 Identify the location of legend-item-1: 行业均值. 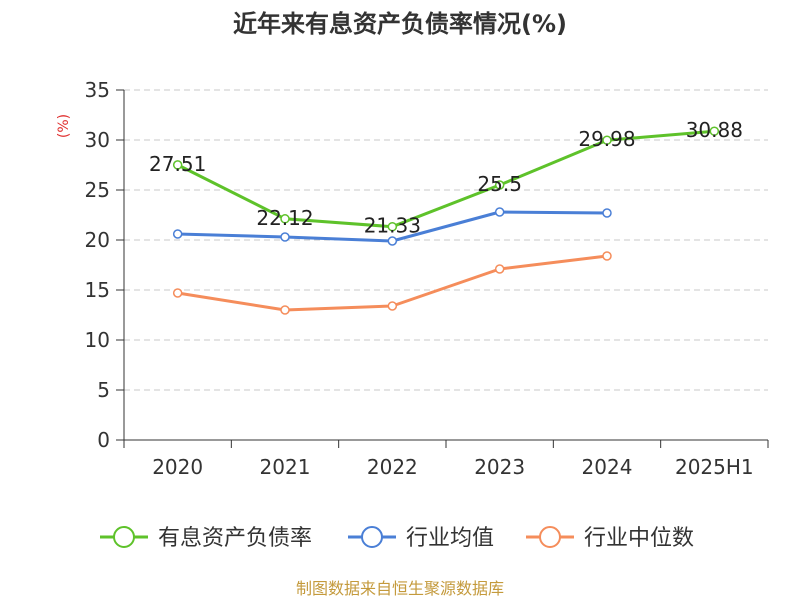
(421, 538).